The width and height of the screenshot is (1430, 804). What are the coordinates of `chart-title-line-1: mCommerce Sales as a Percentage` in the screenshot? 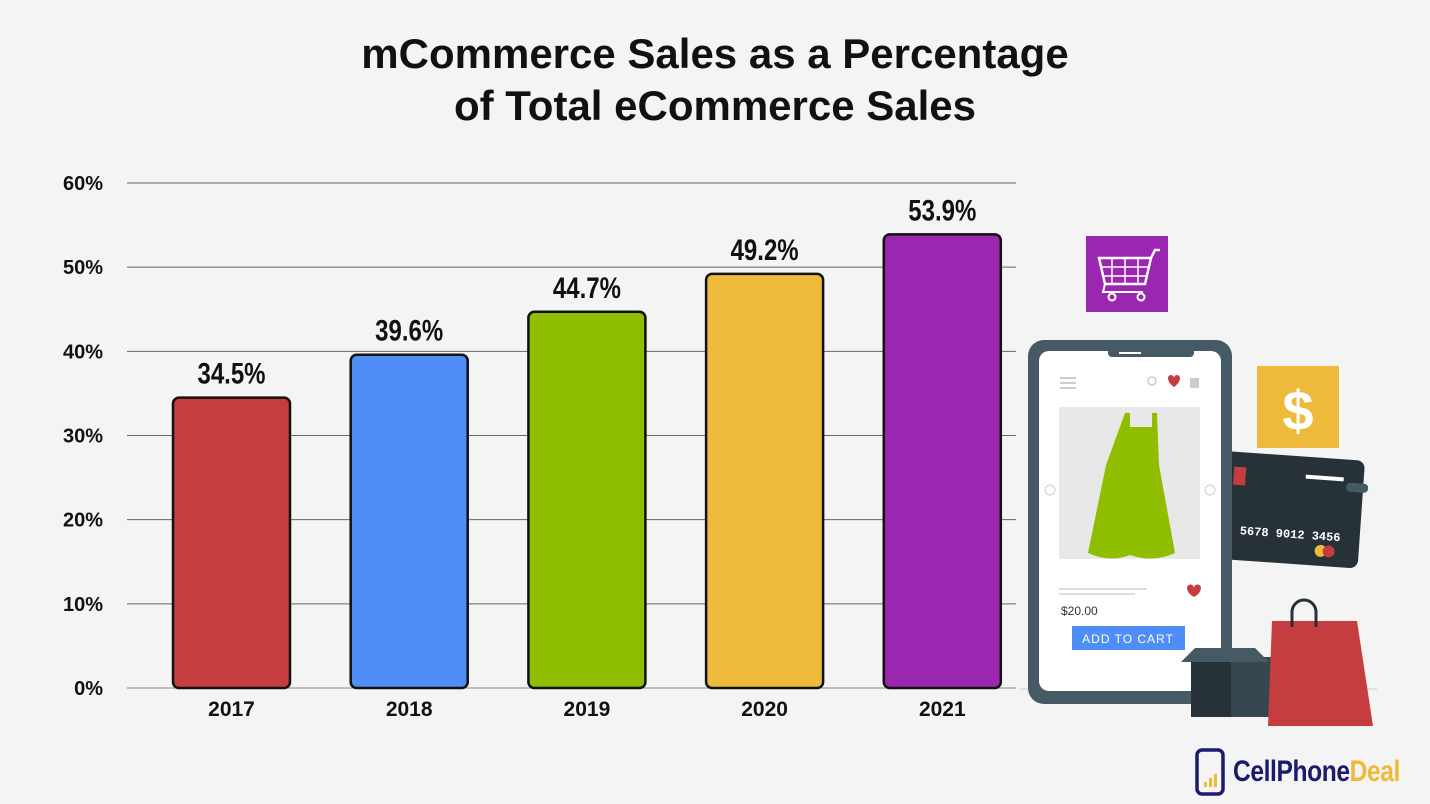 It's located at (715, 53).